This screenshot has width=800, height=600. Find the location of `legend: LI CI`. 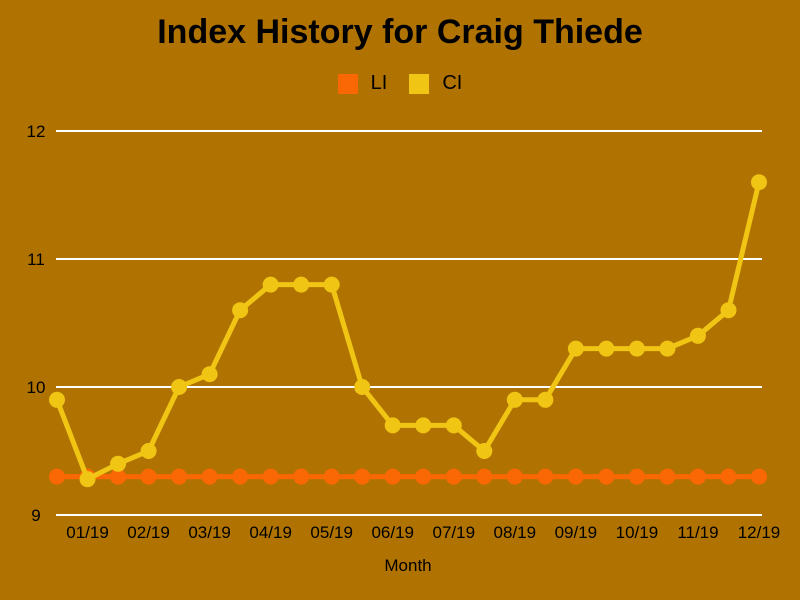

legend: LI CI is located at coordinates (400, 83).